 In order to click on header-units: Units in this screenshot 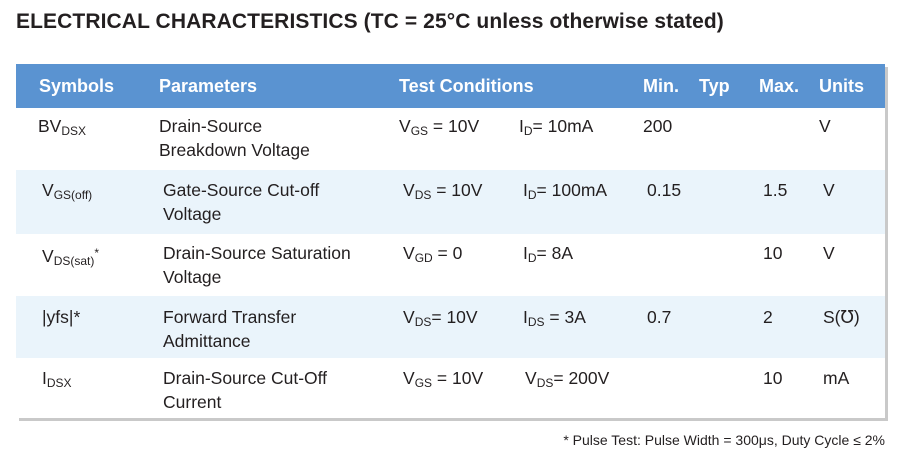, I will do `click(841, 86)`.